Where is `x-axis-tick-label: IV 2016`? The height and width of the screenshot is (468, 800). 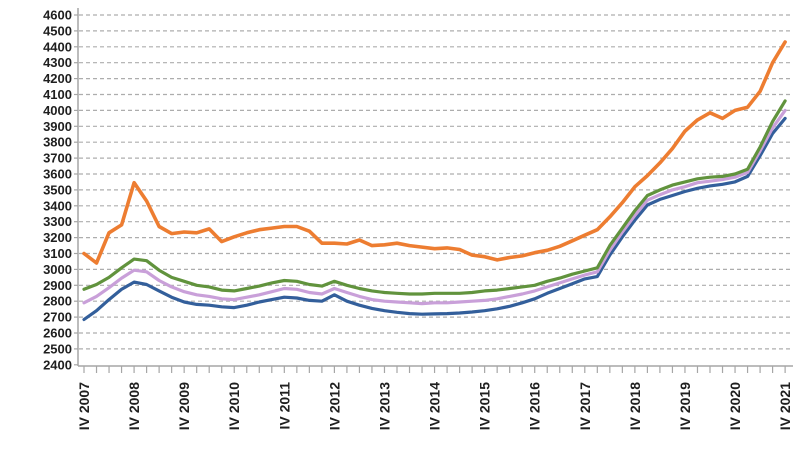
x-axis-tick-label: IV 2016 is located at coordinates (535, 406).